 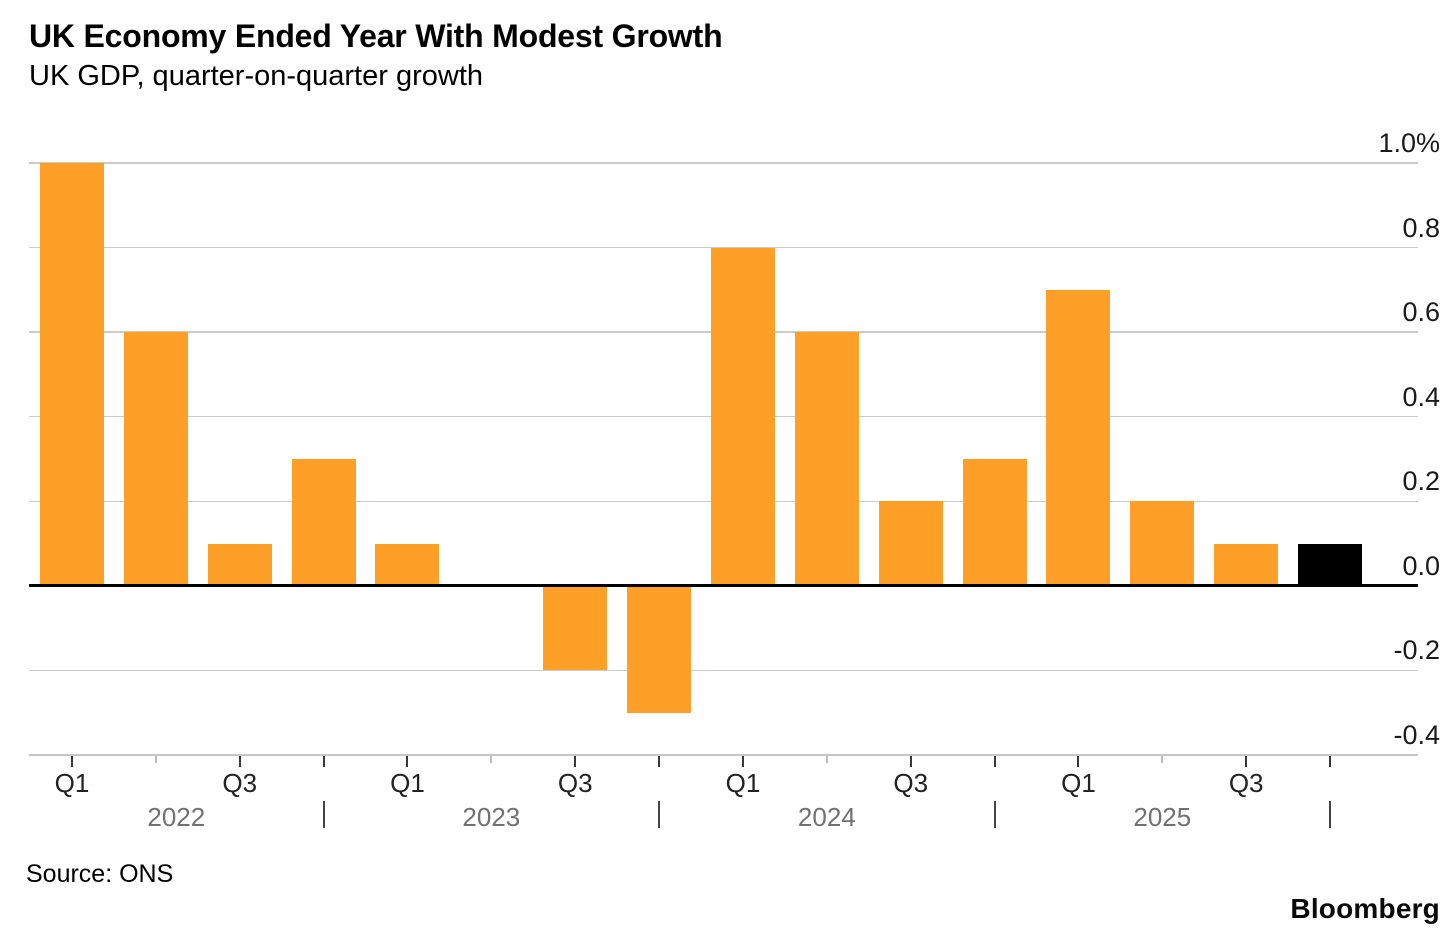 What do you see at coordinates (1365, 908) in the screenshot?
I see `bloomberg-logo: Bloomberg` at bounding box center [1365, 908].